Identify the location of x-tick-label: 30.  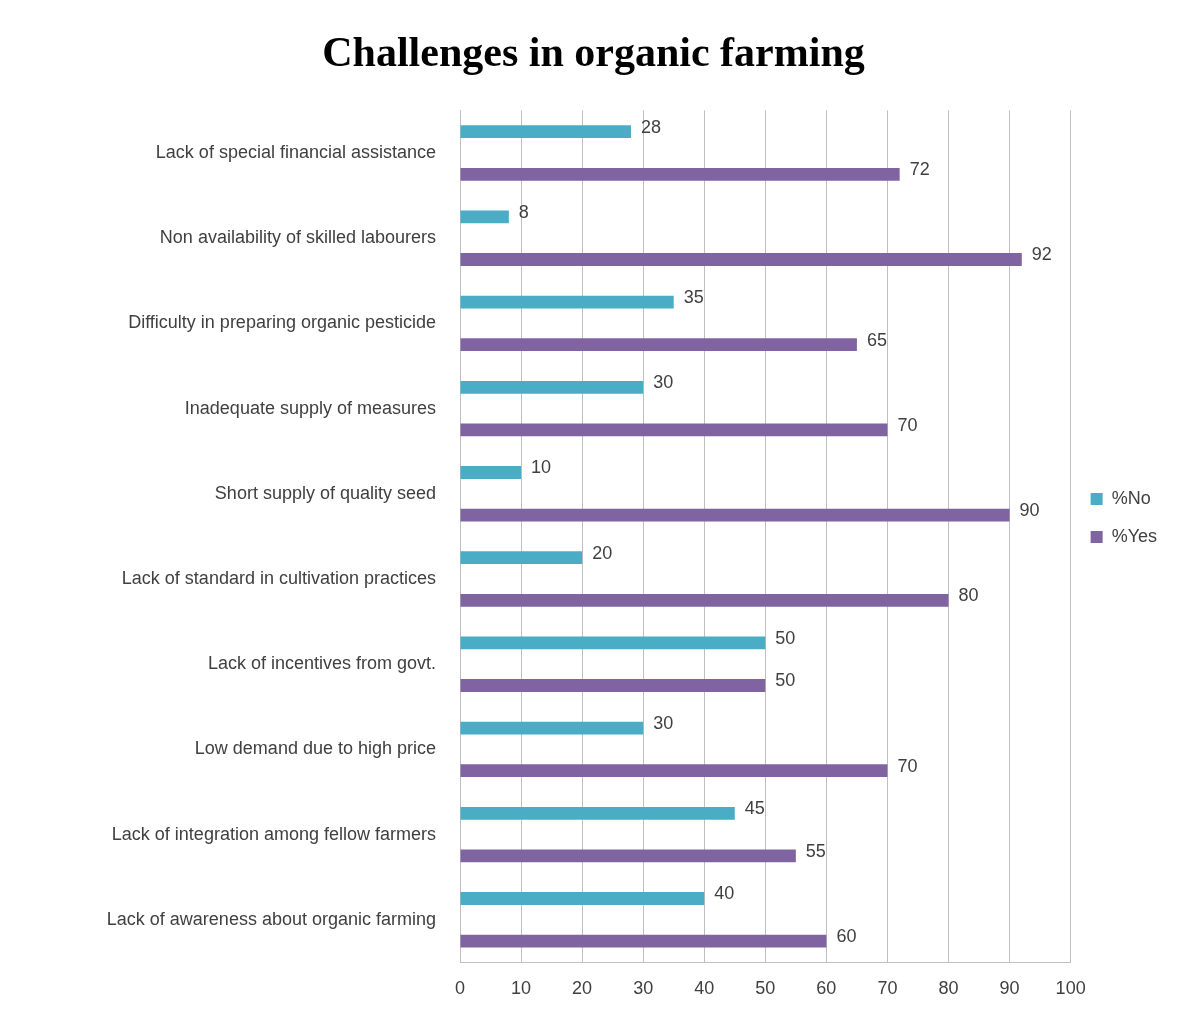
(643, 988).